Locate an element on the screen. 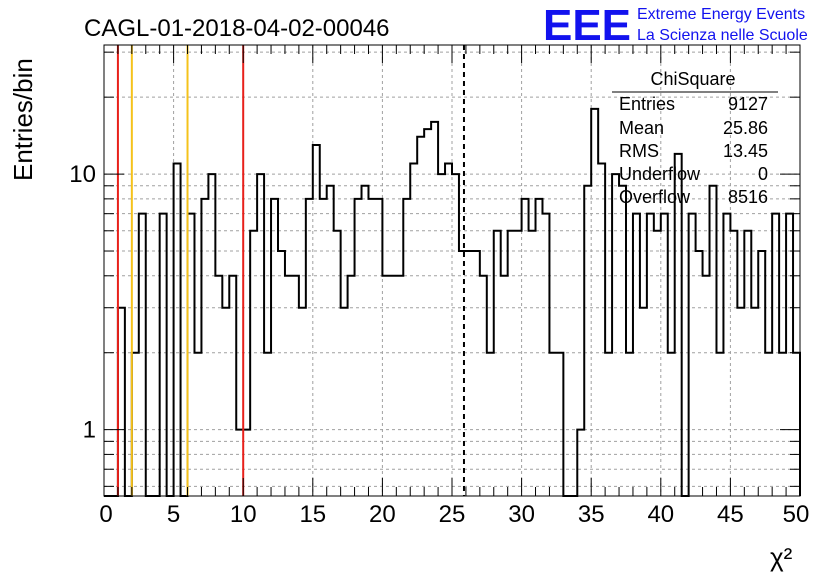 This screenshot has width=836, height=577. y-axis-title: Entries/bin is located at coordinates (23, 119).